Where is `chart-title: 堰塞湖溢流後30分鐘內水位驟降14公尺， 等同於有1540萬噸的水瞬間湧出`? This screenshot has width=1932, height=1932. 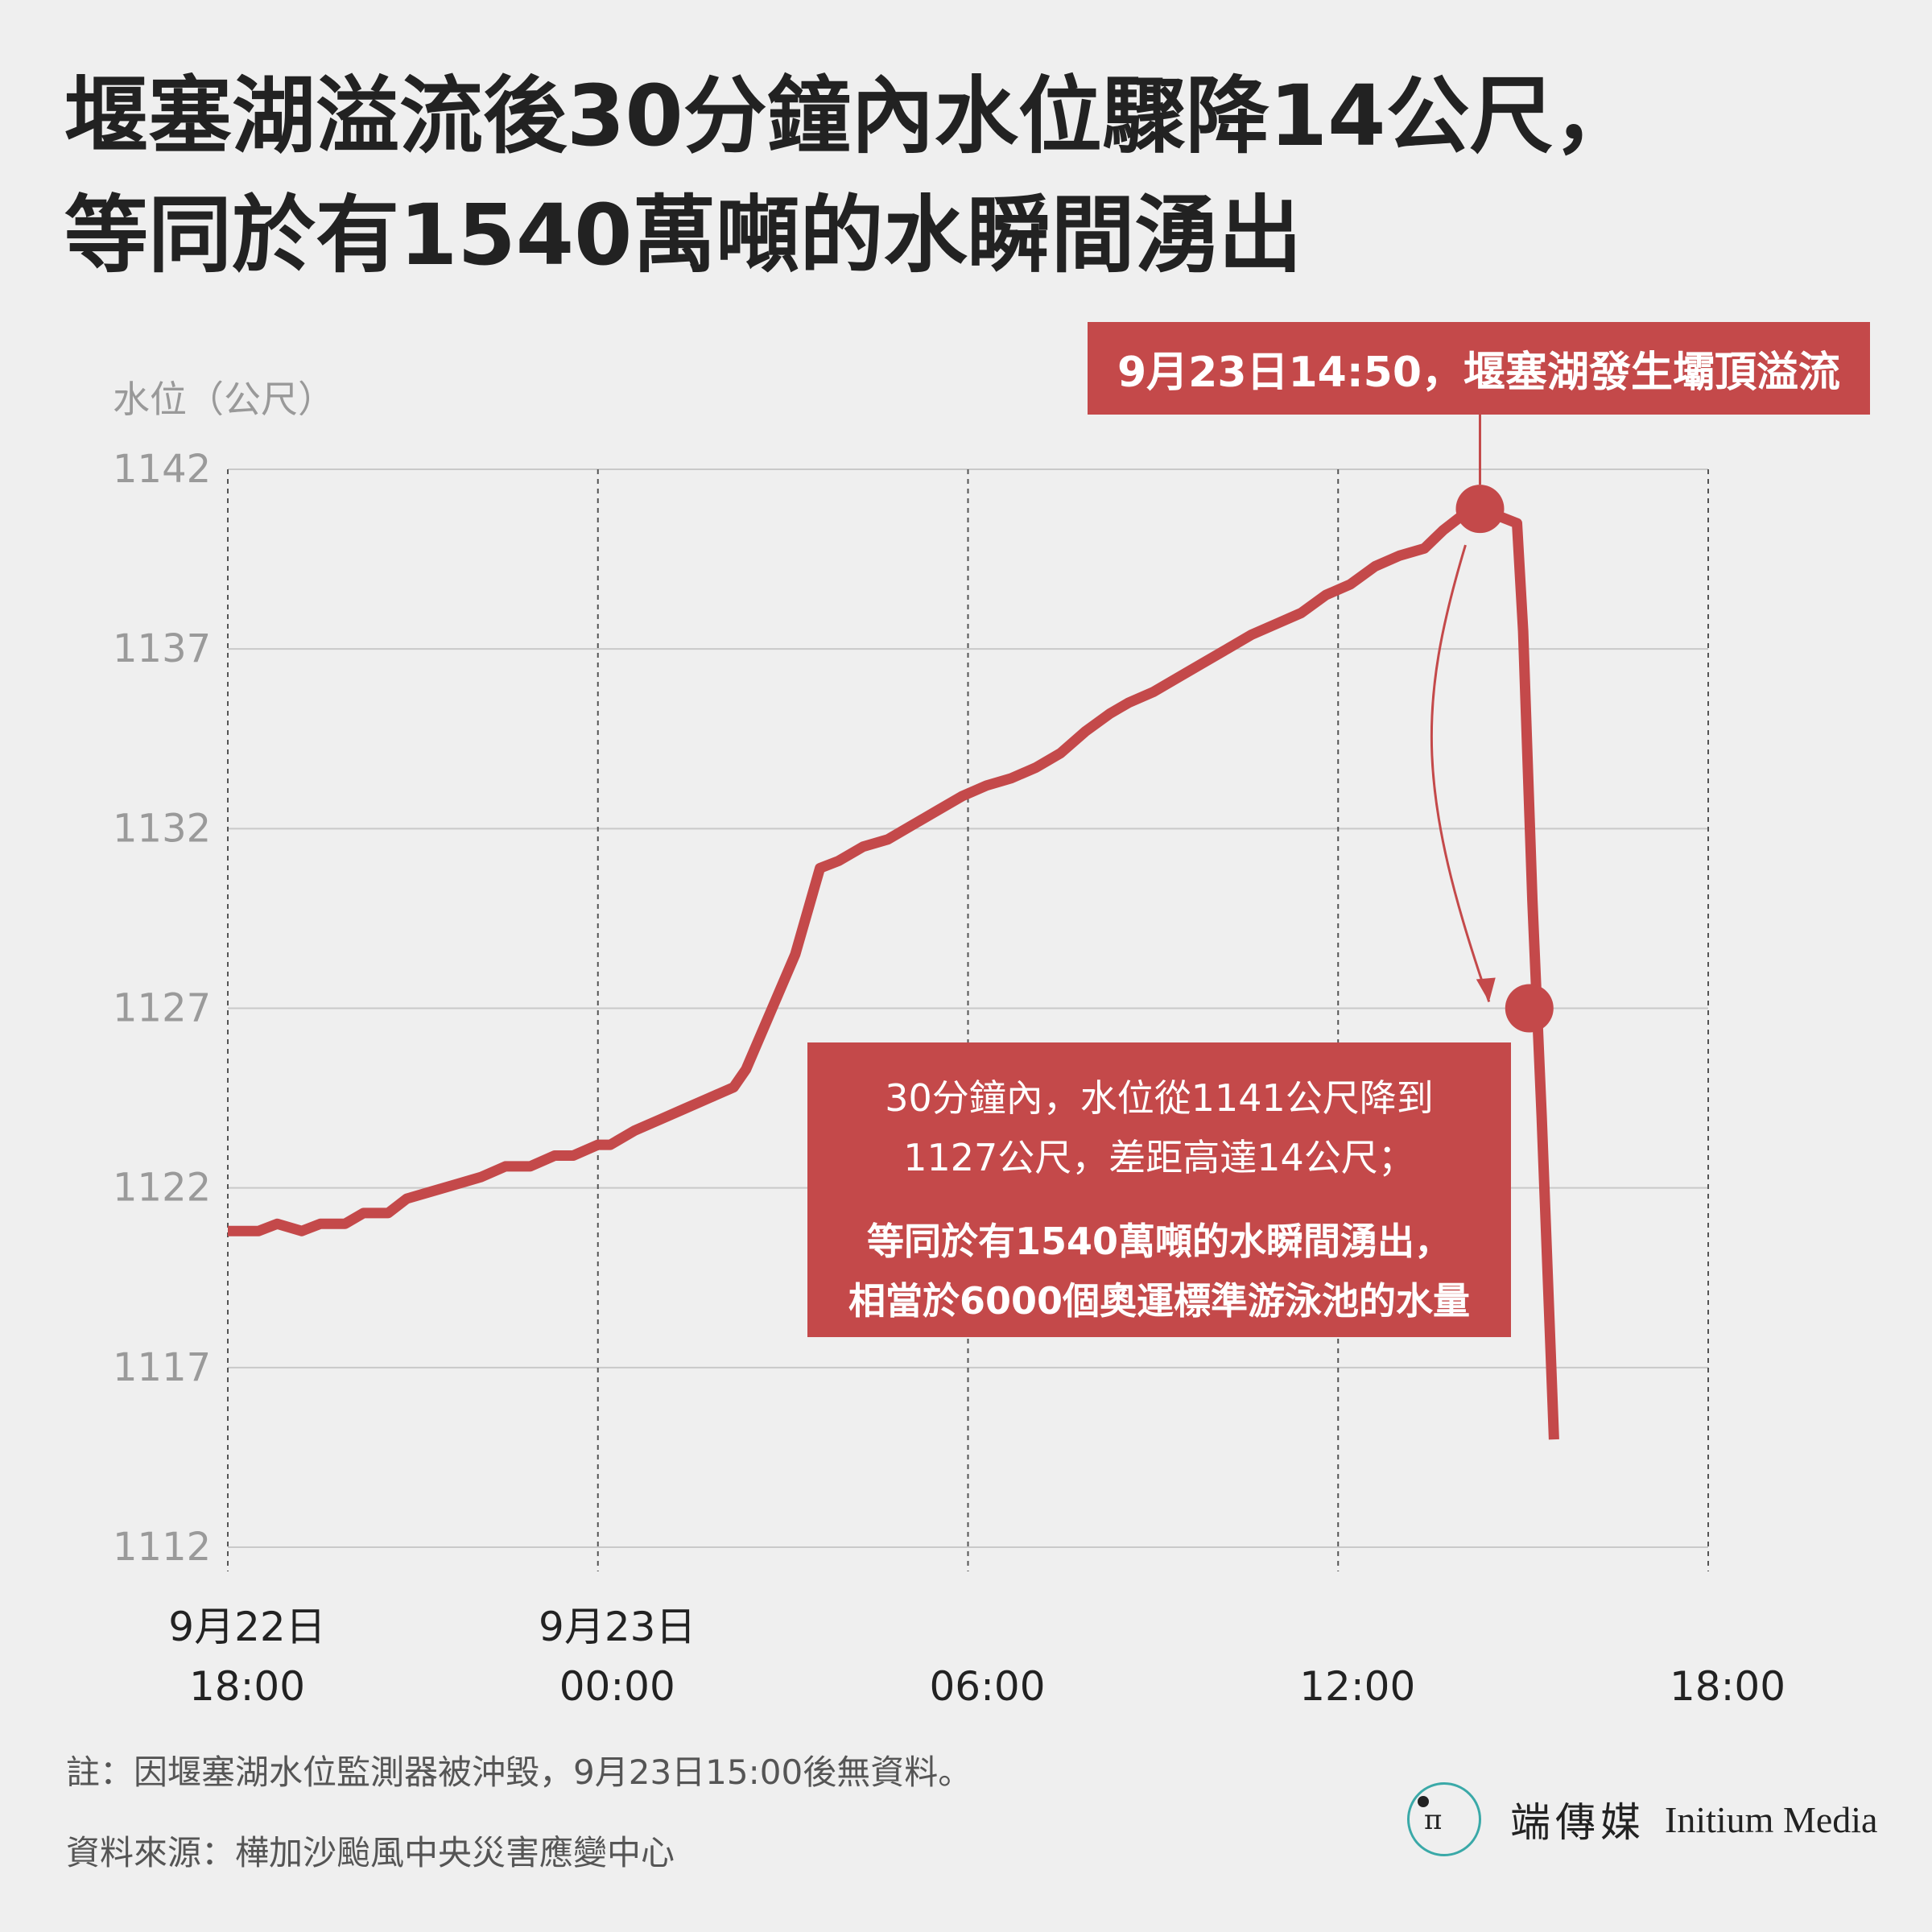
chart-title: 堰塞湖溢流後30分鐘內水位驟降14公尺， 等同於有1540萬噸的水瞬間湧出 is located at coordinates (970, 175).